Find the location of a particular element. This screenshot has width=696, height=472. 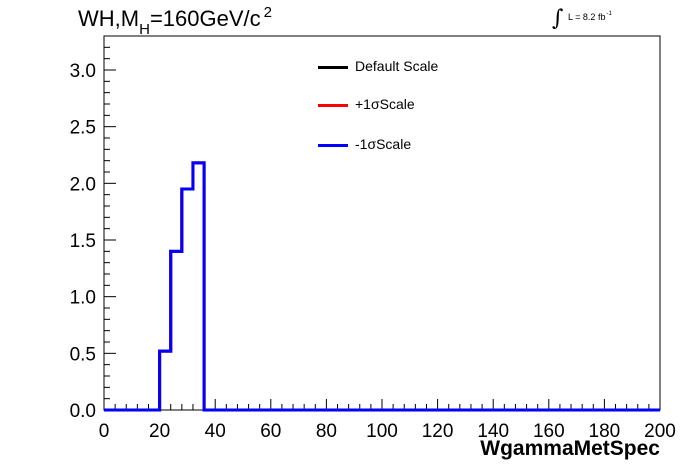

y-tick-label: 1.0 is located at coordinates (83, 298).